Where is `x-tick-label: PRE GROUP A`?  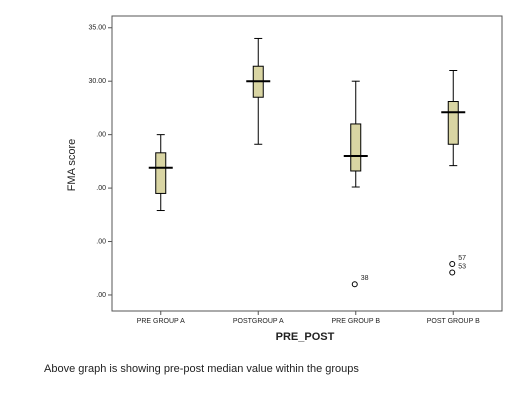 x-tick-label: PRE GROUP A is located at coordinates (161, 321).